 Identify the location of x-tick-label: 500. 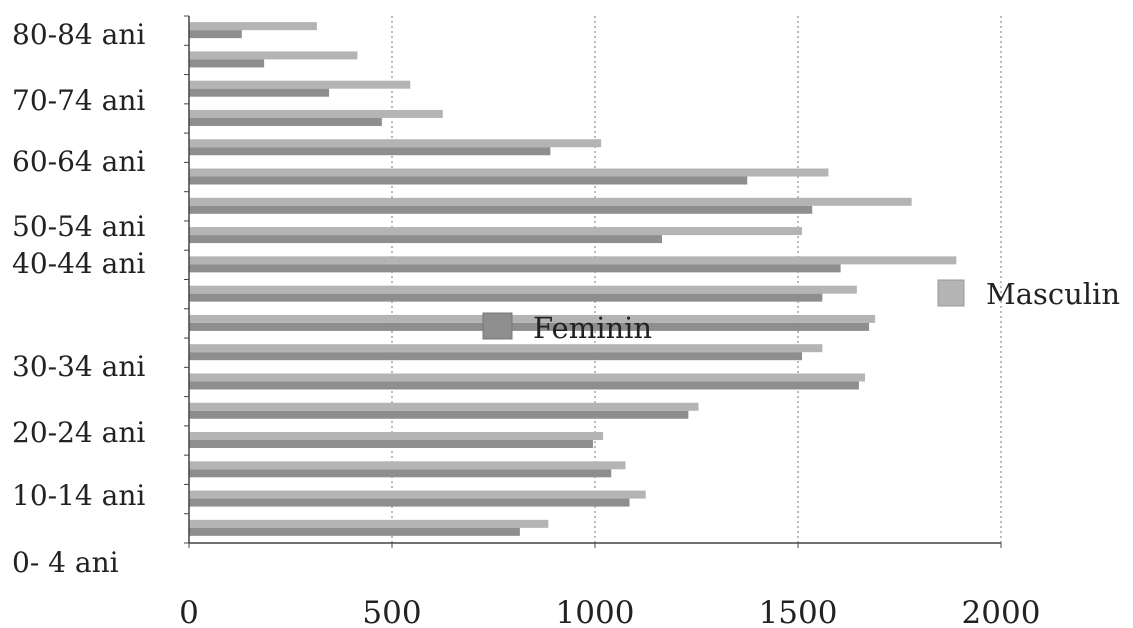
(391, 611).